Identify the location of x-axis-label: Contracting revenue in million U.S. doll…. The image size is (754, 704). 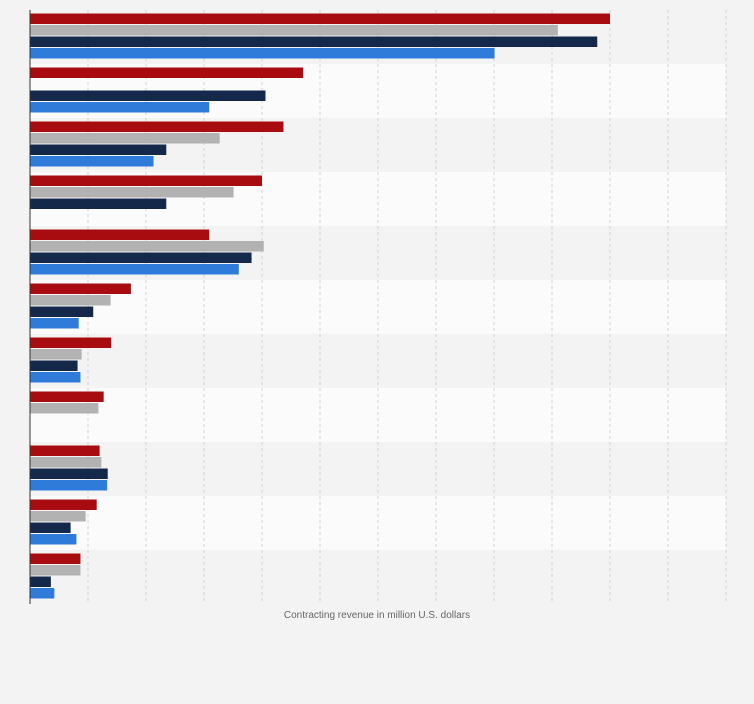
(377, 615).